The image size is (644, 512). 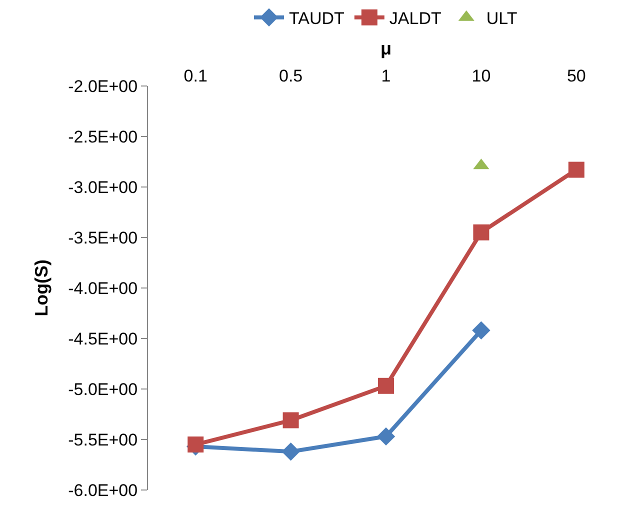 What do you see at coordinates (576, 76) in the screenshot?
I see `x-tick-label: 50` at bounding box center [576, 76].